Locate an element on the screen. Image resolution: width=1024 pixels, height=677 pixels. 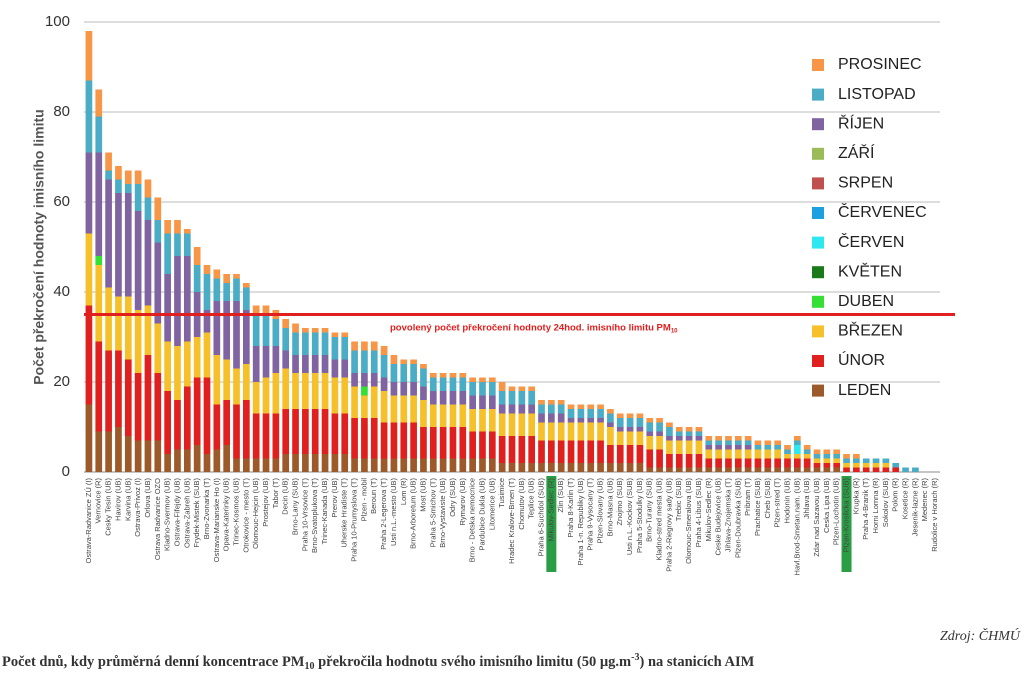
y-tick-label: 100 is located at coordinates (57, 21).